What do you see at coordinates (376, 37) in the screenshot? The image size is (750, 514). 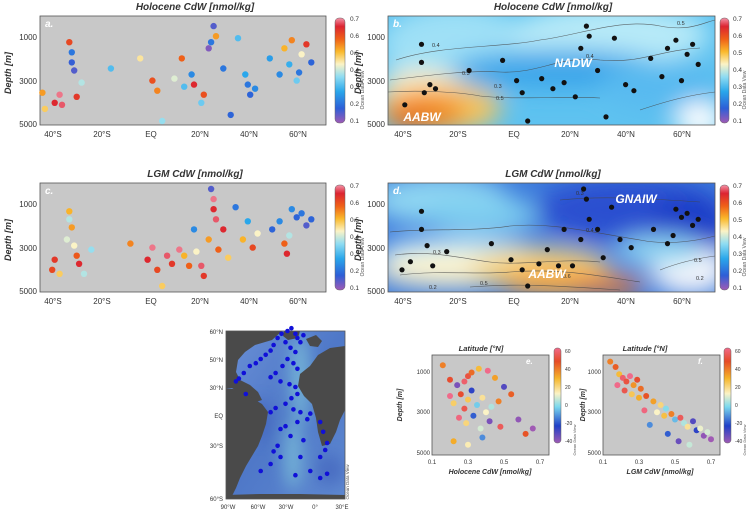 I see `panel-b-ytick-1000: 1000` at bounding box center [376, 37].